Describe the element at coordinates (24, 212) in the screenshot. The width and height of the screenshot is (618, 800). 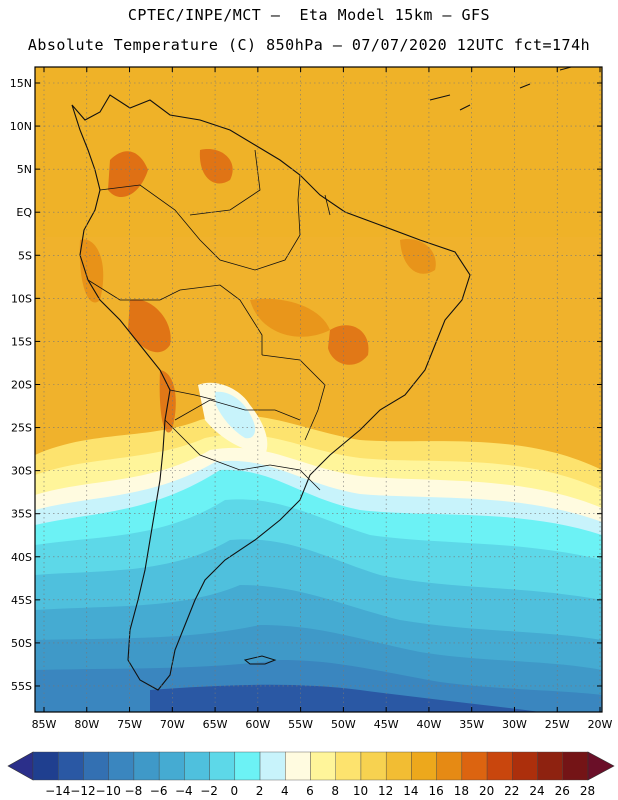
I see `lat-label: EQ` at that location.